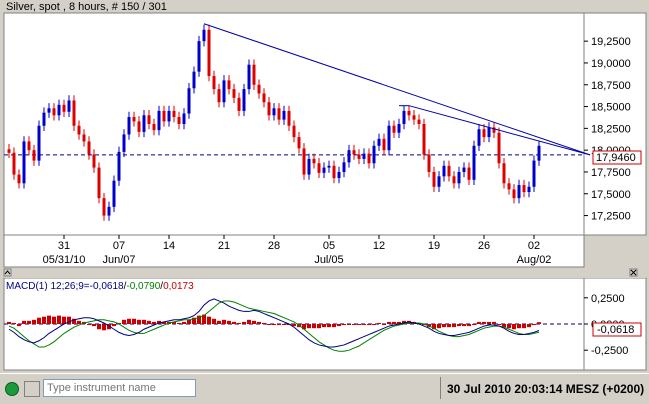  I want to click on status-divider, so click(440, 388).